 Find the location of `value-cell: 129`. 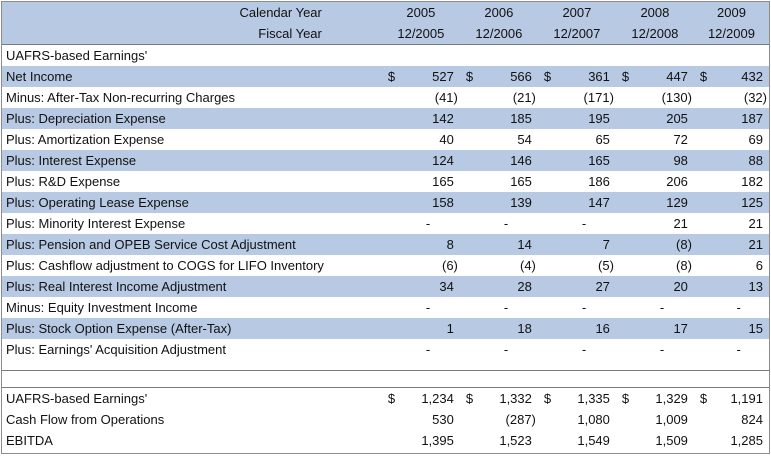

value-cell: 129 is located at coordinates (662, 202).